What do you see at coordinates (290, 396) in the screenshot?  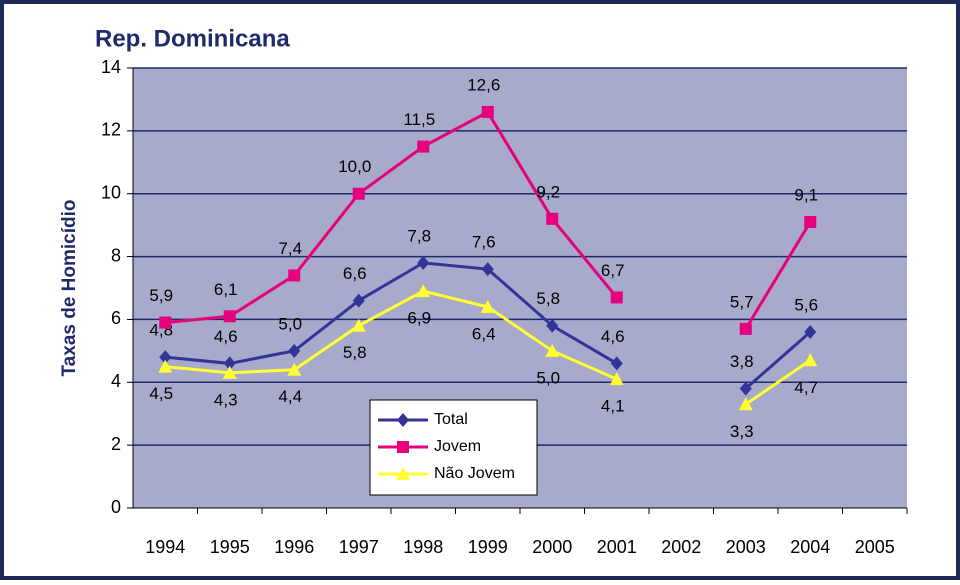 I see `data-label: 4,4` at bounding box center [290, 396].